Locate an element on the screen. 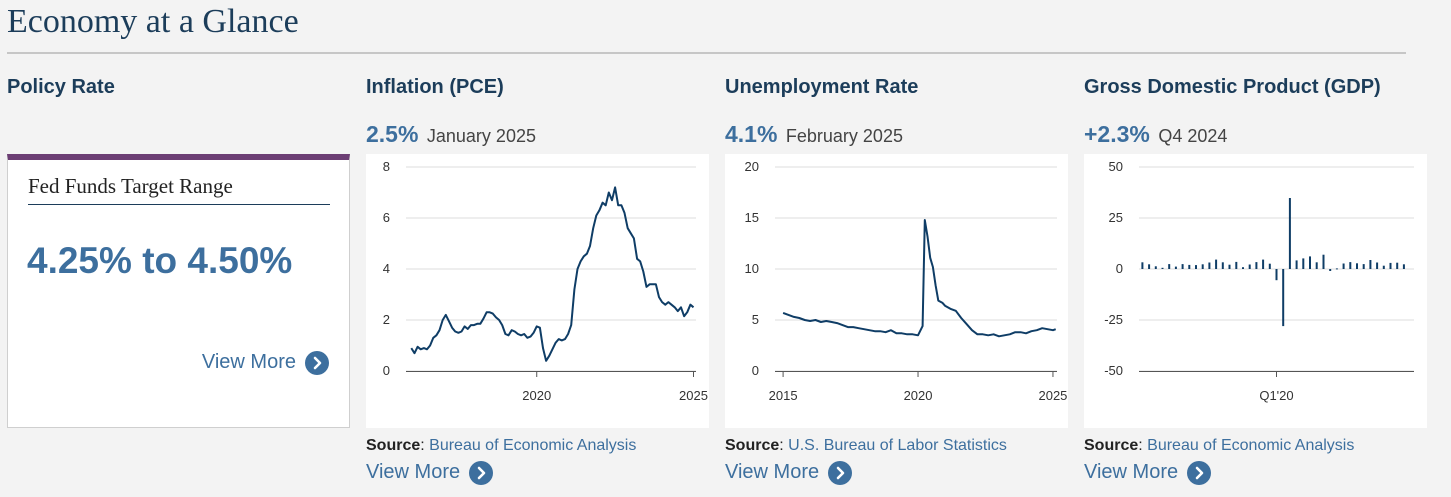 This screenshot has width=1451, height=497. y-tick-label: -25 is located at coordinates (1113, 319).